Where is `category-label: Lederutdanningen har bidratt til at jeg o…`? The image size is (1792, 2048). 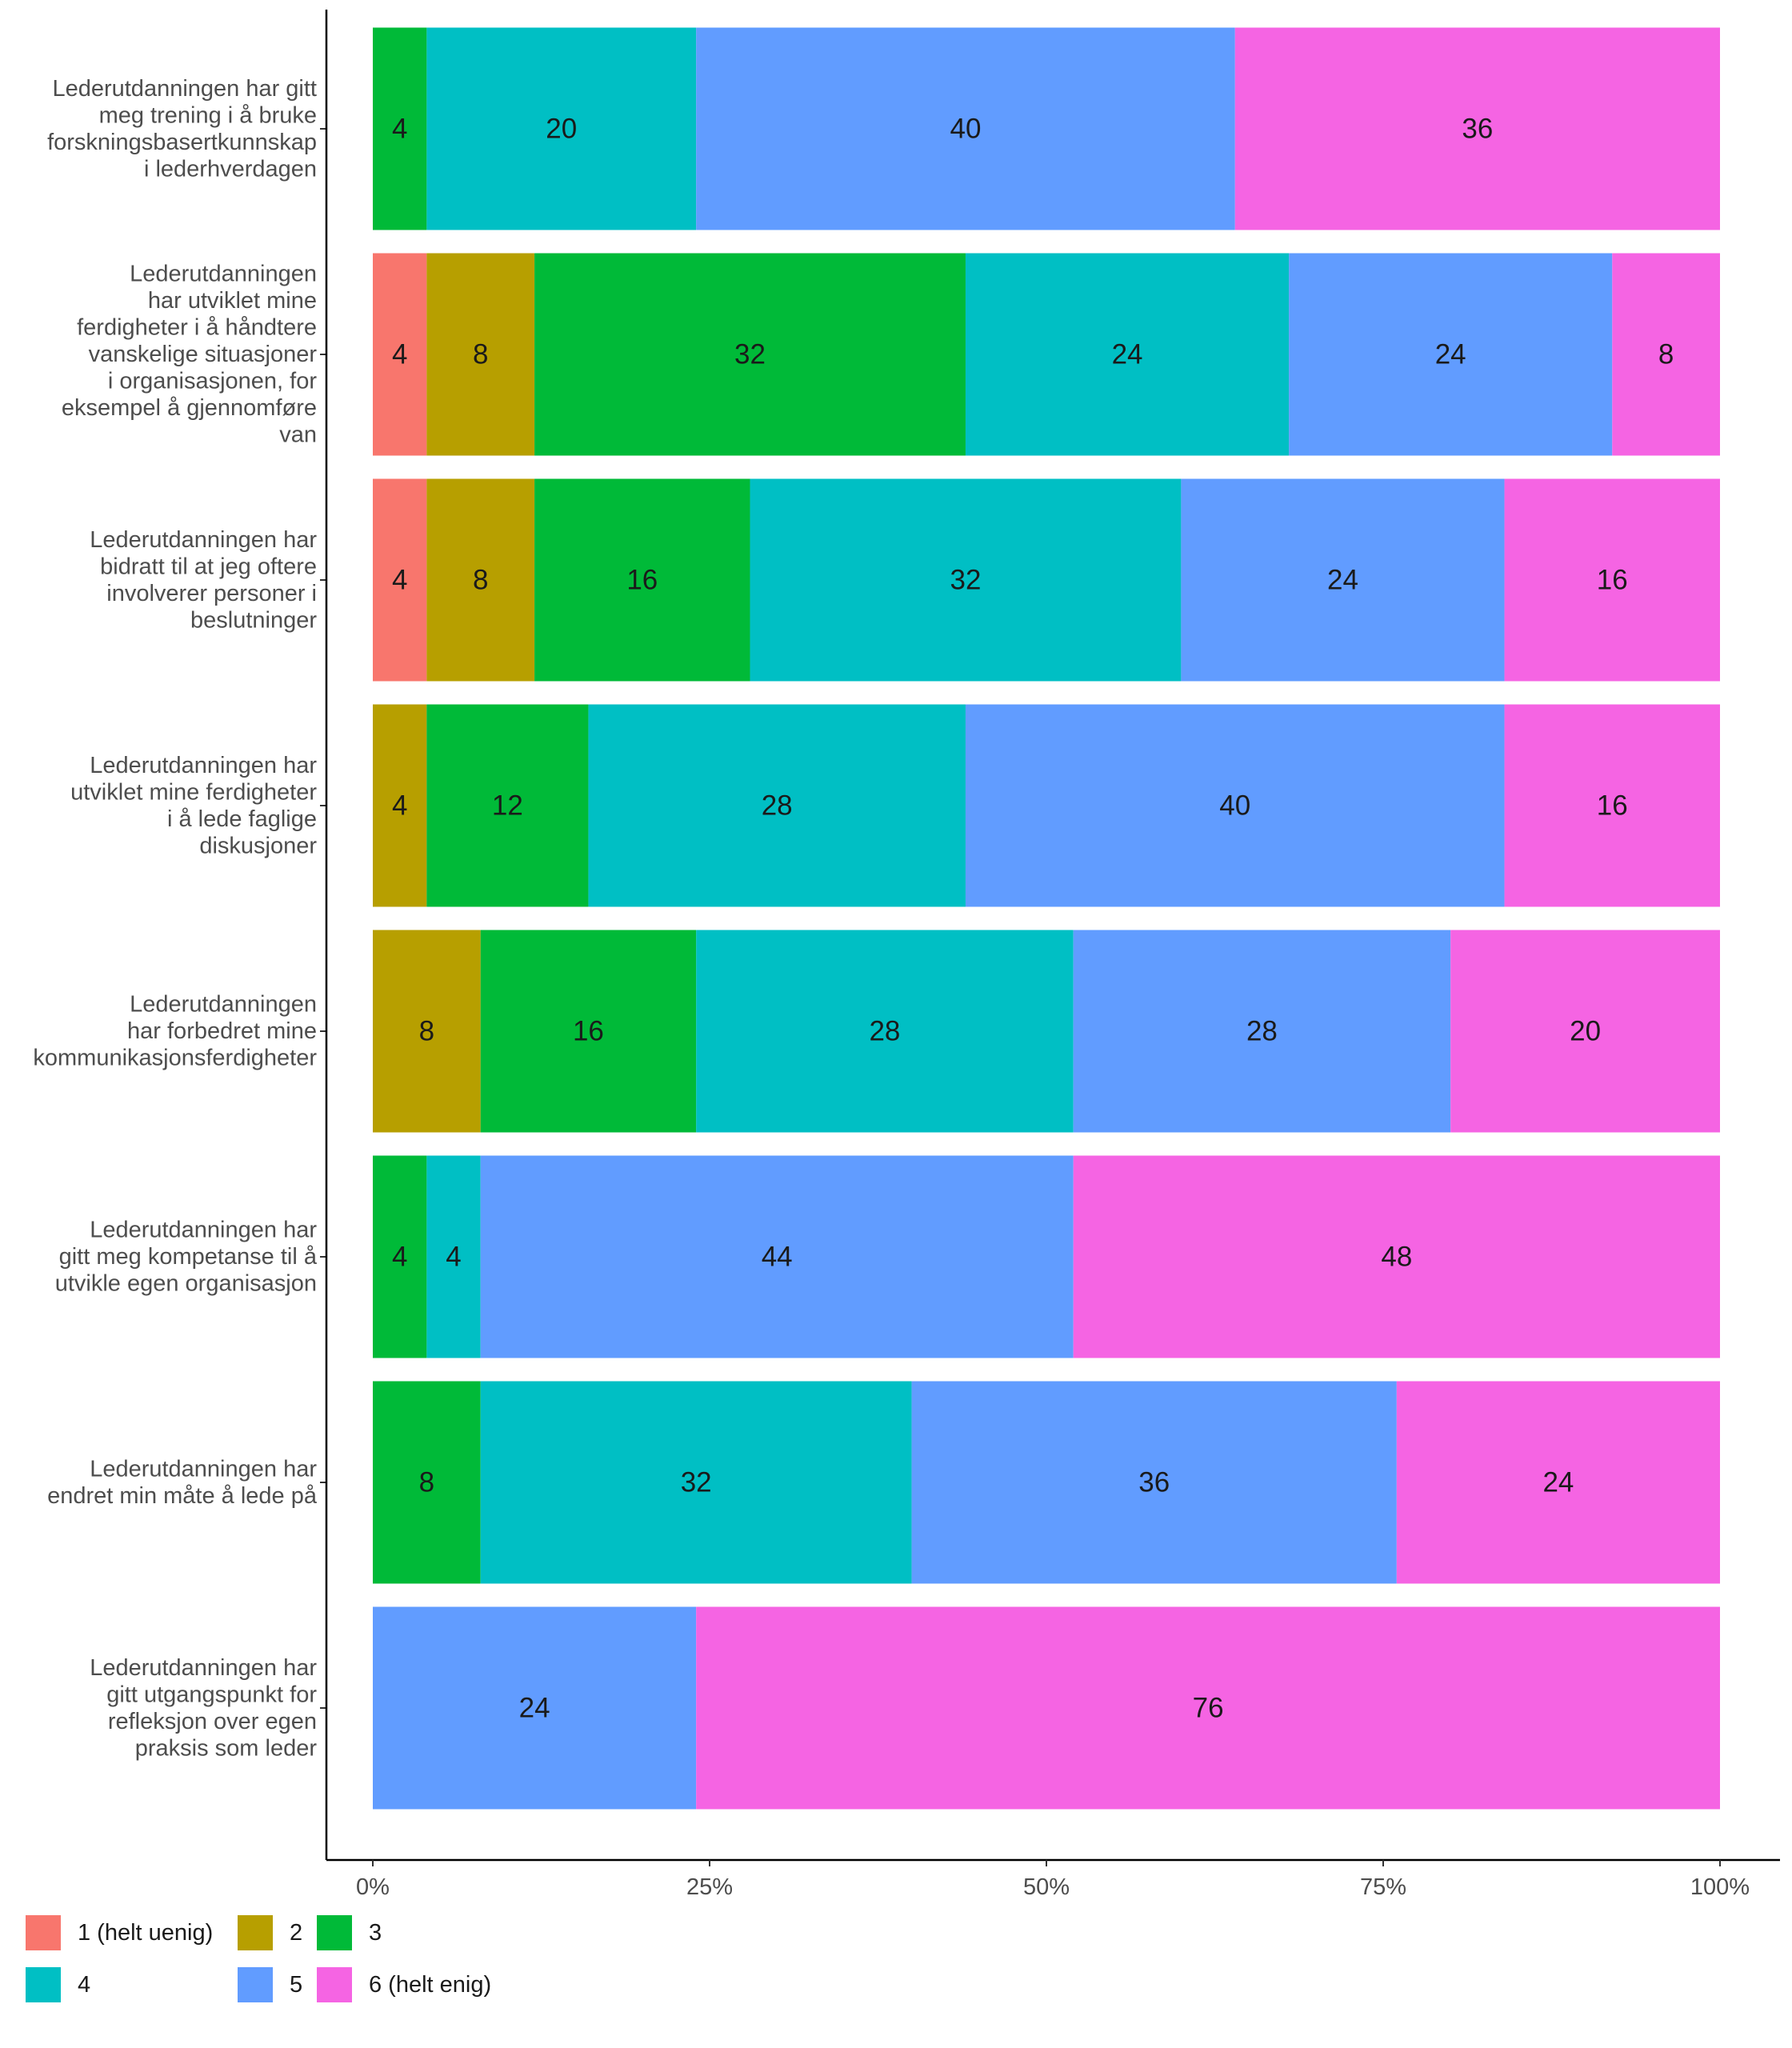
category-label: Lederutdanningen har bidratt til at jeg o… is located at coordinates (203, 580).